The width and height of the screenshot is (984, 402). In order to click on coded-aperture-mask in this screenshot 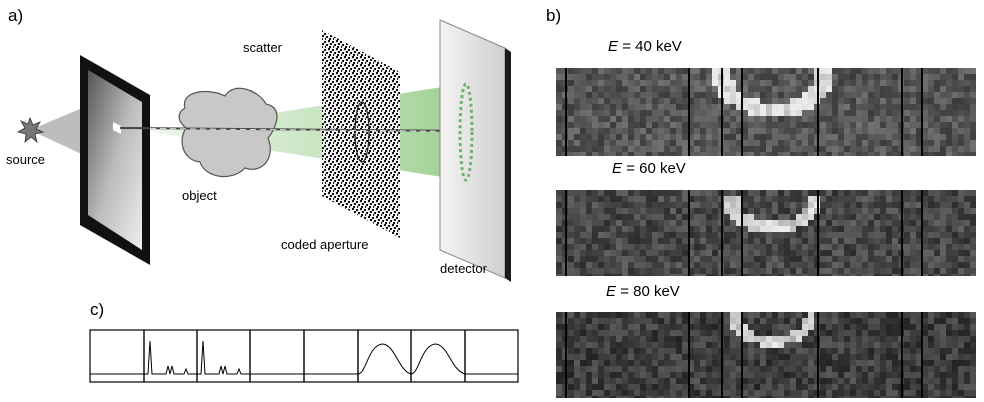, I will do `click(361, 134)`.